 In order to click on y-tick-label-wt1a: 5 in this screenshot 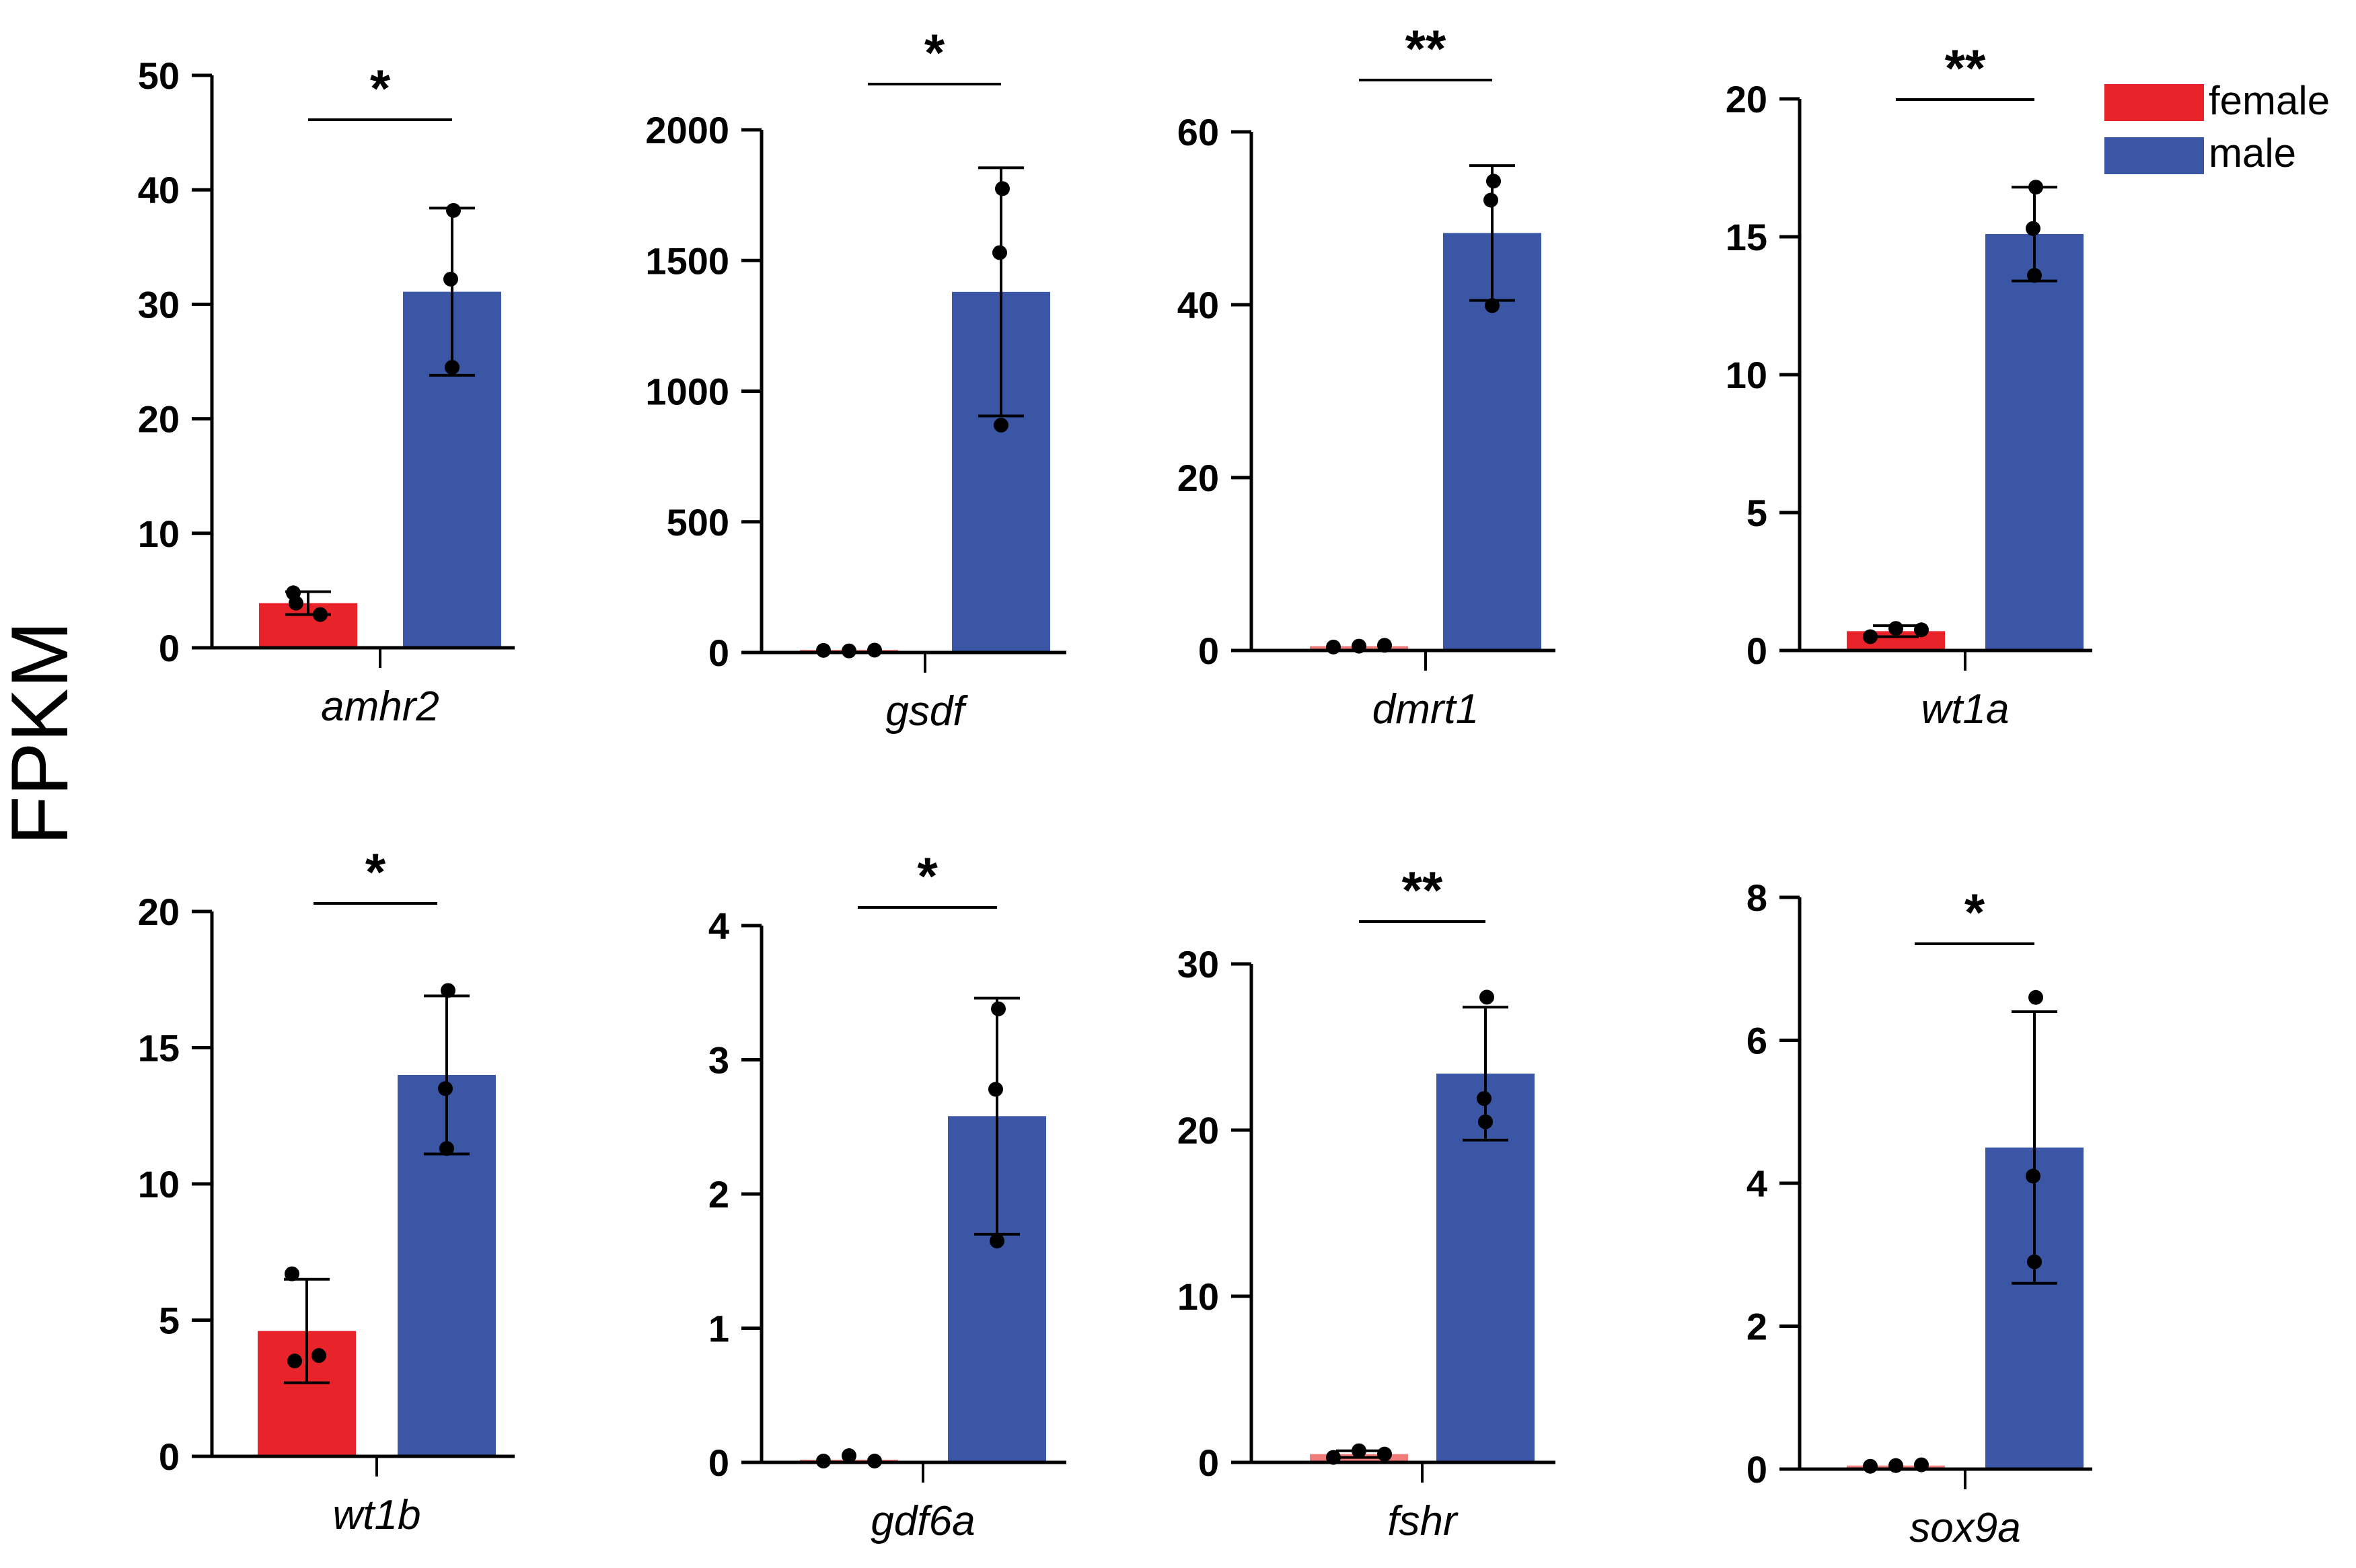, I will do `click(1757, 513)`.